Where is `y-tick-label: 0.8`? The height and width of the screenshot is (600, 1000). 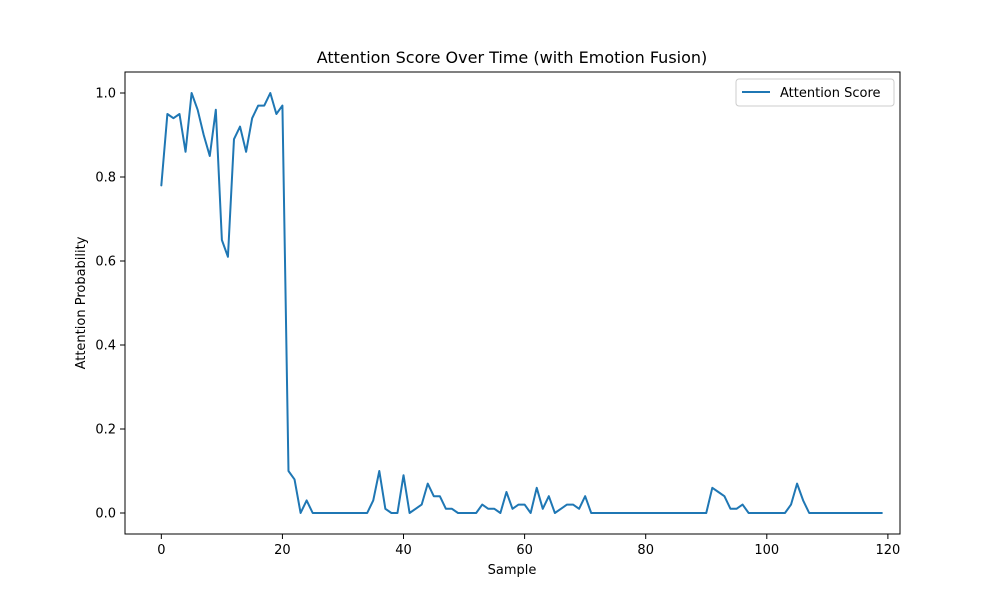 y-tick-label: 0.8 is located at coordinates (105, 178).